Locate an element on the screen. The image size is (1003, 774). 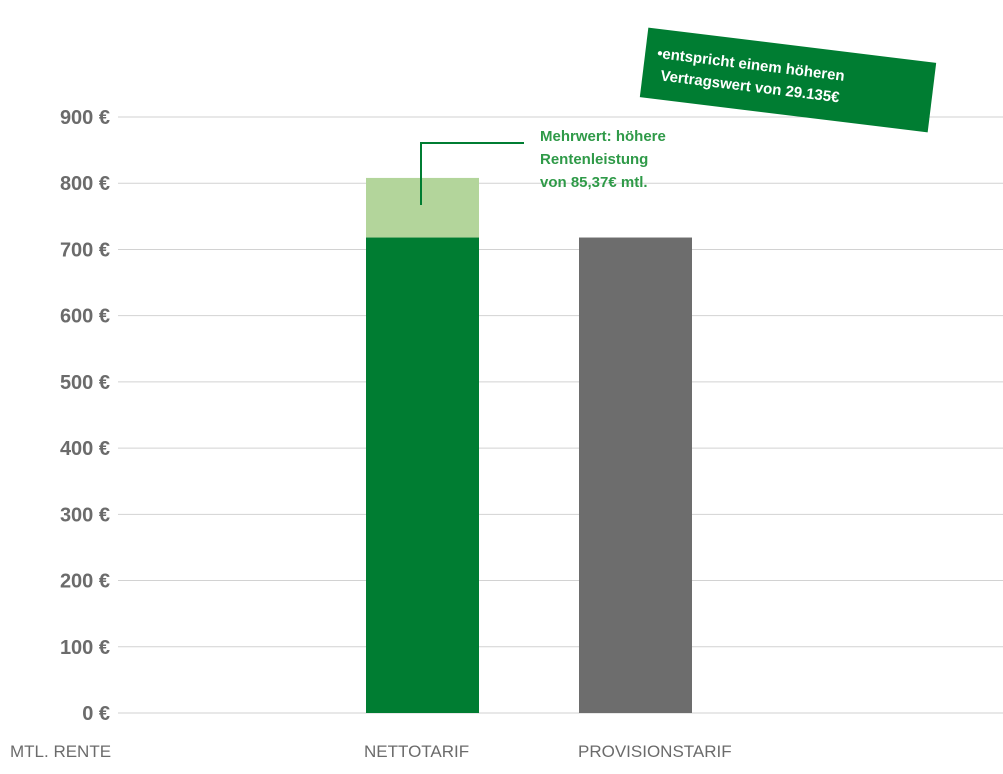
y-tick-label: 500 € is located at coordinates (85, 383).